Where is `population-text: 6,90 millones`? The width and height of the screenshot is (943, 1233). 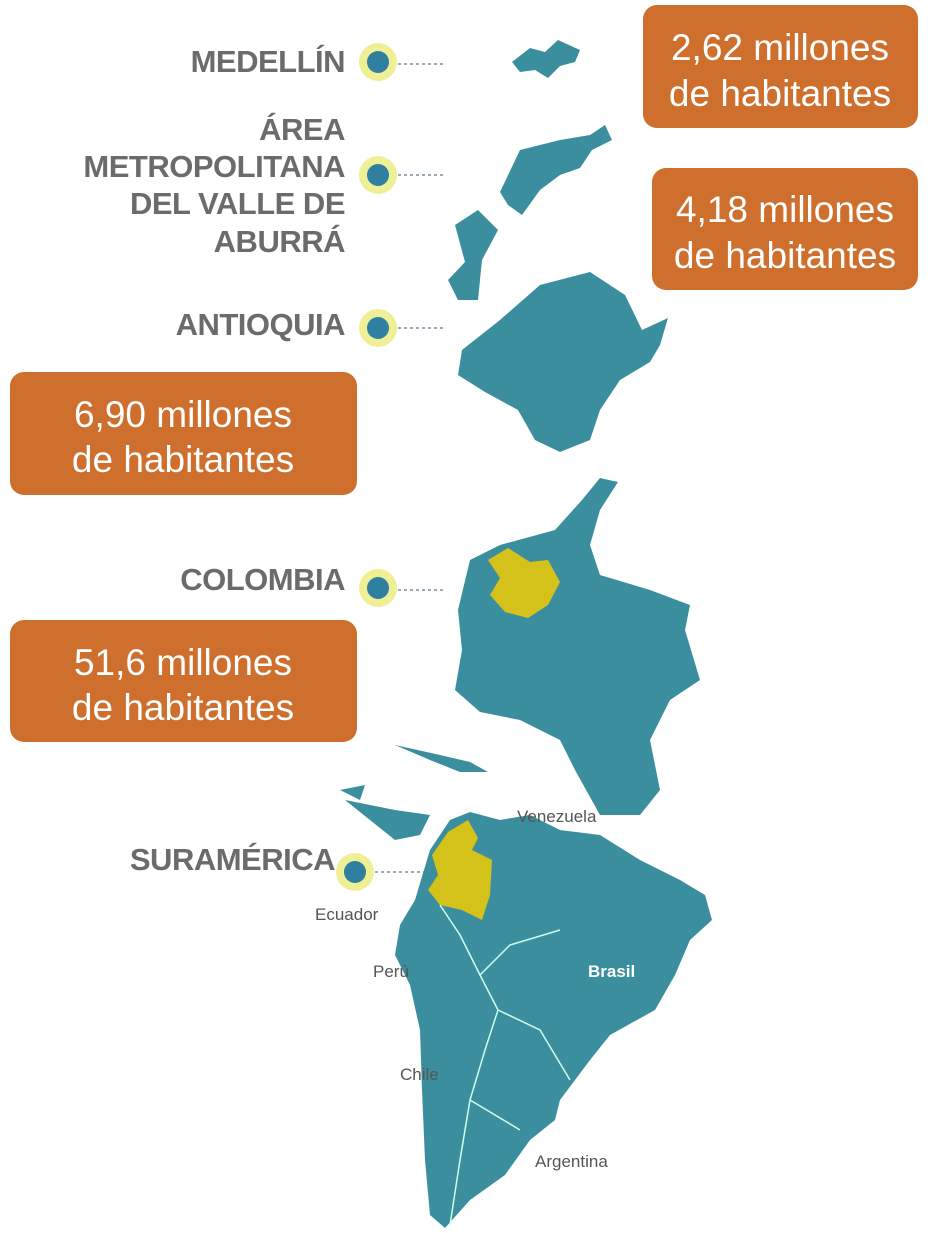 population-text: 6,90 millones is located at coordinates (183, 414).